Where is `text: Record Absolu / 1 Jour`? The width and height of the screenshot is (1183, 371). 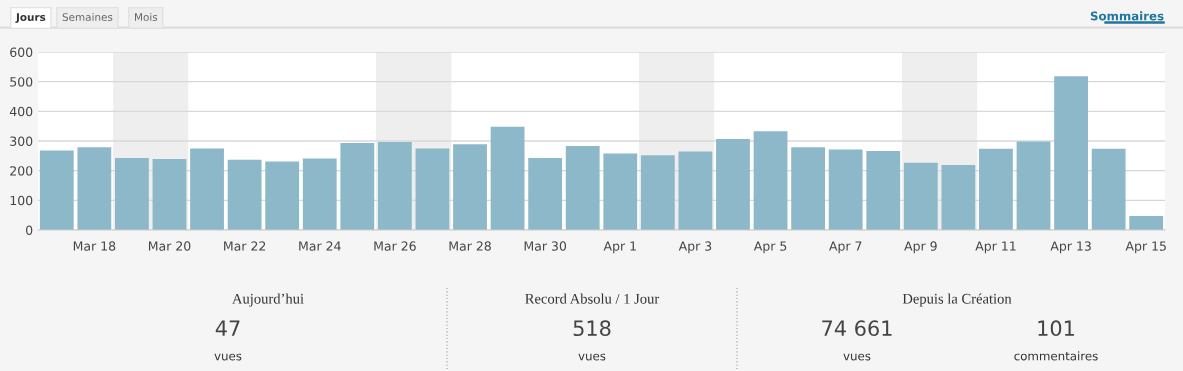 text: Record Absolu / 1 Jour is located at coordinates (592, 298).